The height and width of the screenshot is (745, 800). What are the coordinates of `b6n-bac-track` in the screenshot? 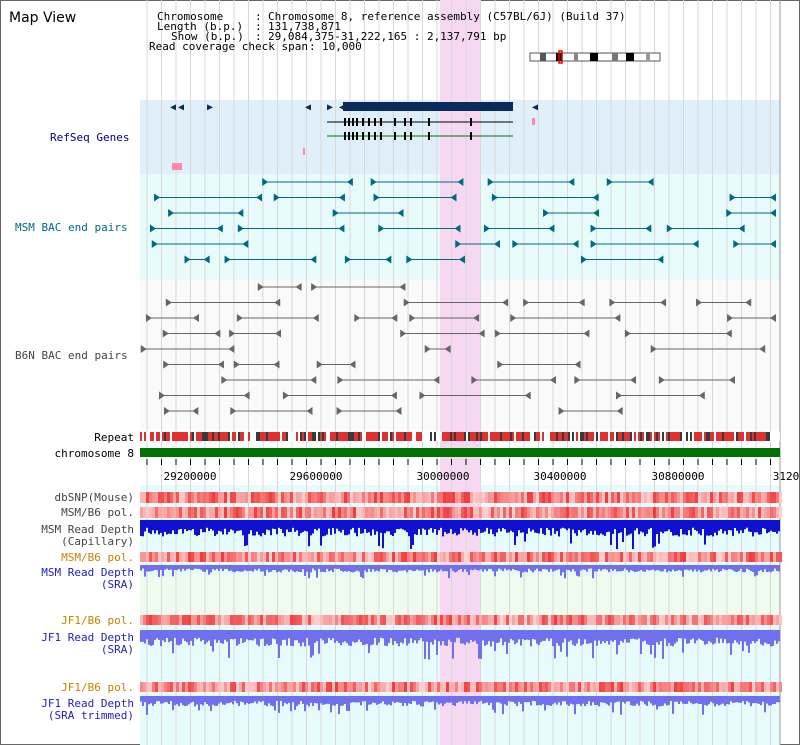 It's located at (458, 349).